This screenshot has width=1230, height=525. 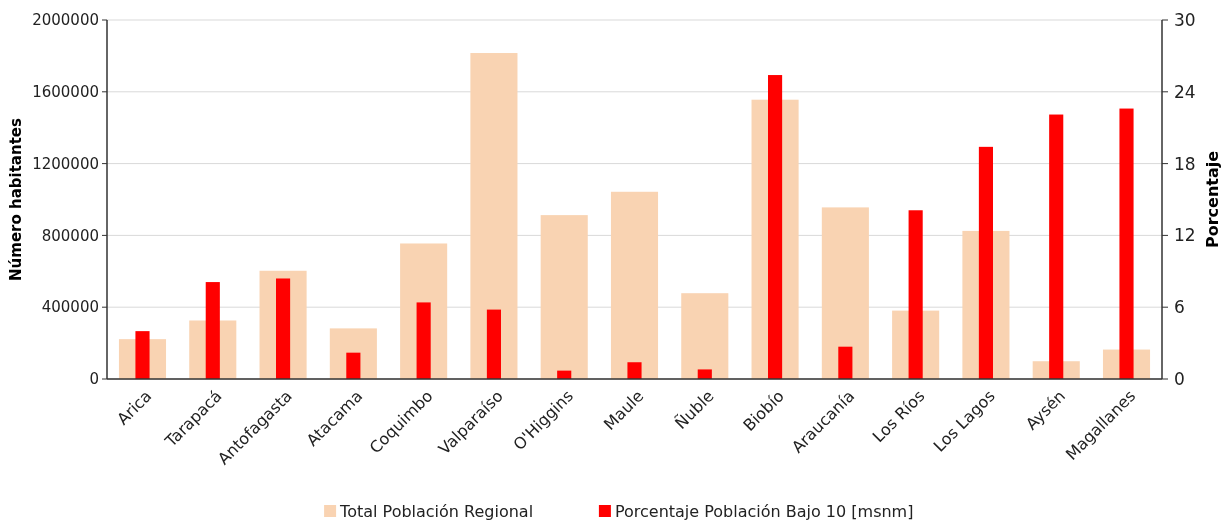 What do you see at coordinates (65, 92) in the screenshot?
I see `y-tick-label: 1600000` at bounding box center [65, 92].